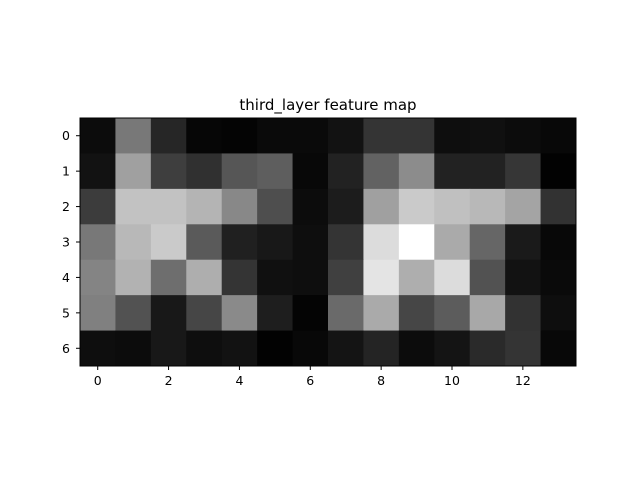  I want to click on heatmap-cell-r3-c5, so click(275, 242).